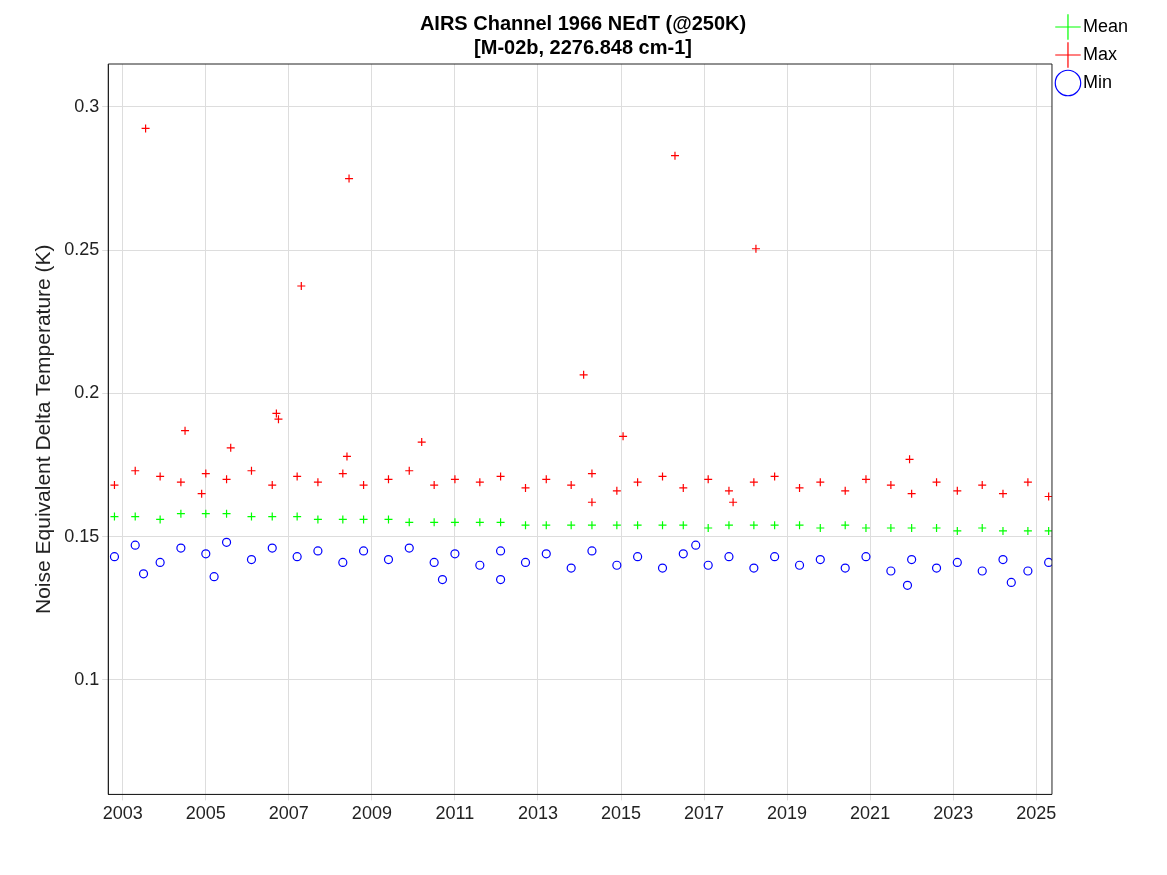 This screenshot has width=1167, height=875. What do you see at coordinates (1099, 53) in the screenshot?
I see `legend-label: Max` at bounding box center [1099, 53].